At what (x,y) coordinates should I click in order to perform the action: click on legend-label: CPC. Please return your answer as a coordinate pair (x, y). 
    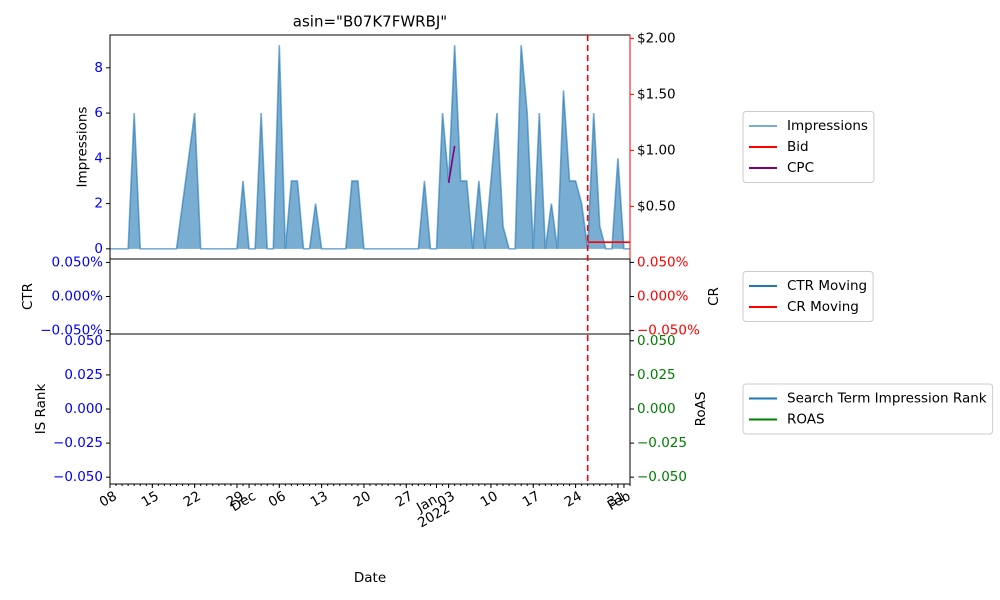
    Looking at the image, I should click on (800, 168).